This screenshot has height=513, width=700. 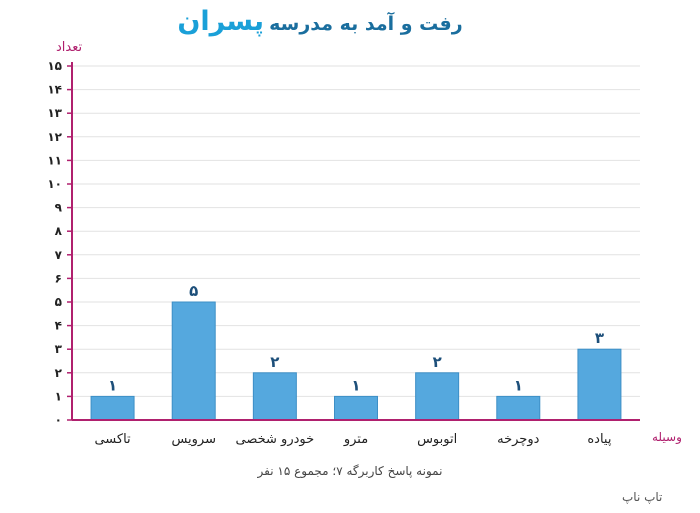 I want to click on y-tick-label: ۱۲, so click(x=54, y=137).